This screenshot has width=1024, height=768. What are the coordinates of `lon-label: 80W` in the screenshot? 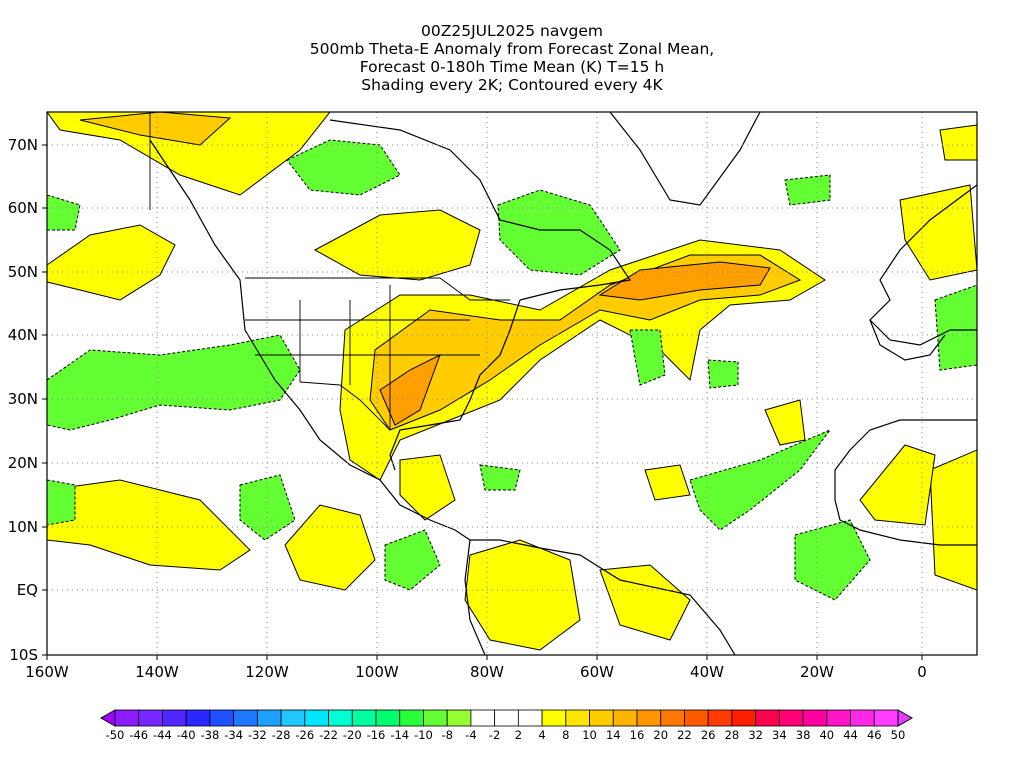 It's located at (487, 672).